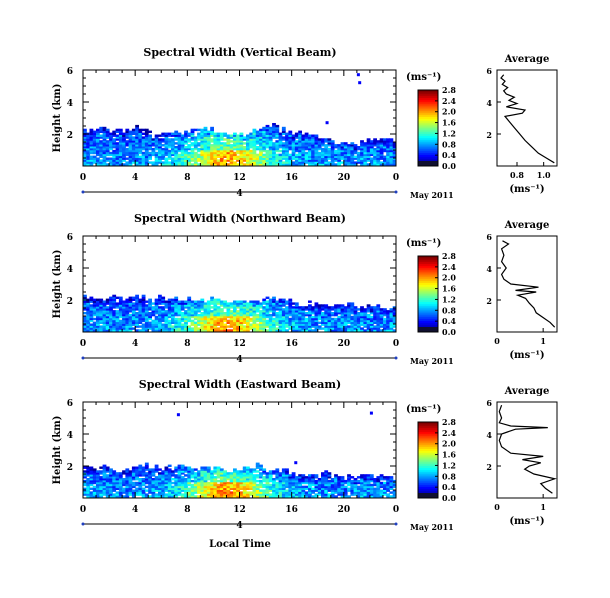  What do you see at coordinates (296, 463) in the screenshot?
I see `sparse-echo` at bounding box center [296, 463].